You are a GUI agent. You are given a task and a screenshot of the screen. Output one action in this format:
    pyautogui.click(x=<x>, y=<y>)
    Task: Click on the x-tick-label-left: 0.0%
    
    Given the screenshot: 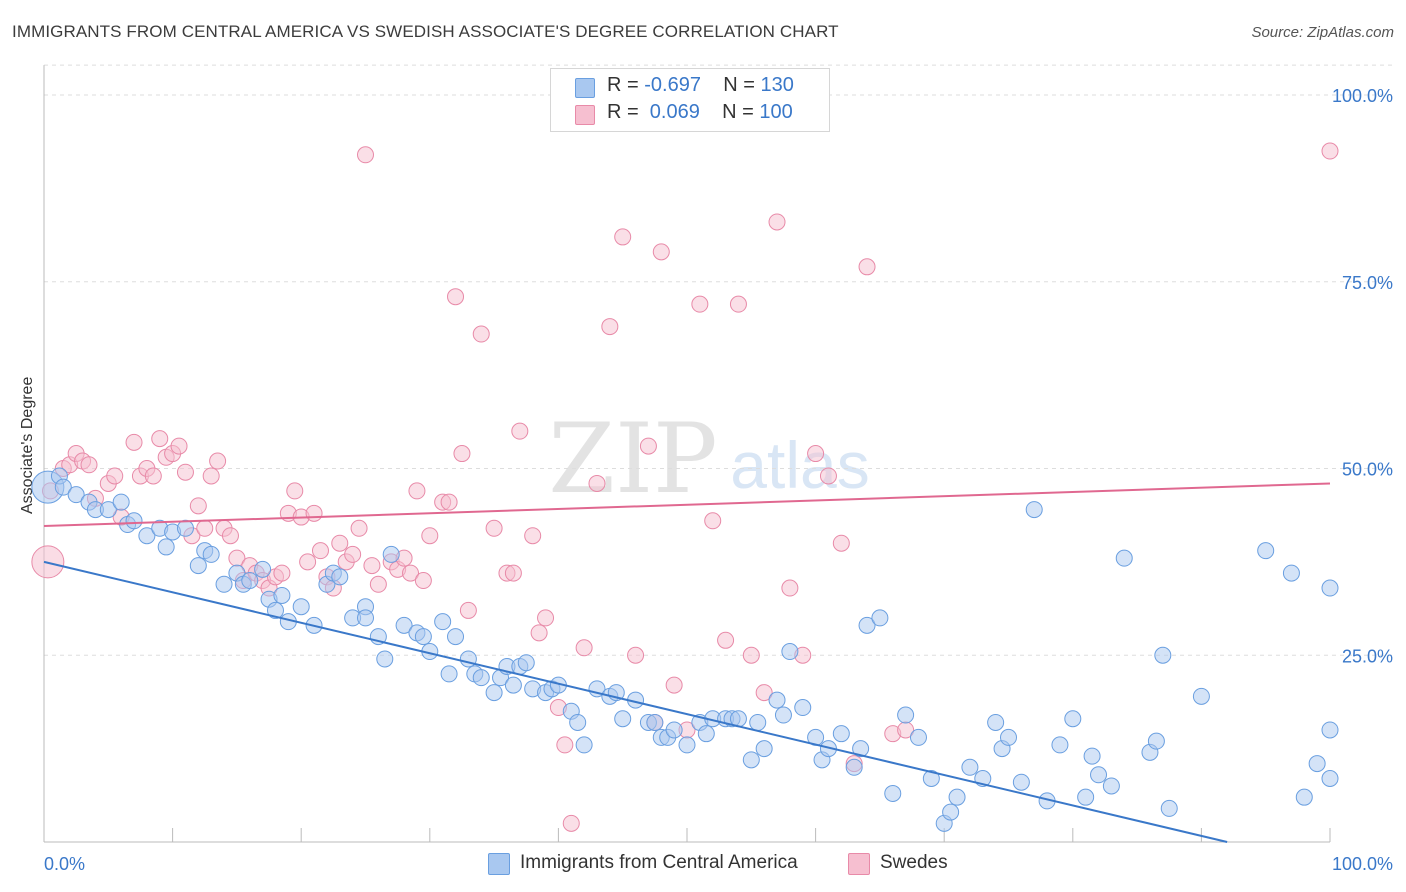 What is the action you would take?
    pyautogui.click(x=64, y=864)
    